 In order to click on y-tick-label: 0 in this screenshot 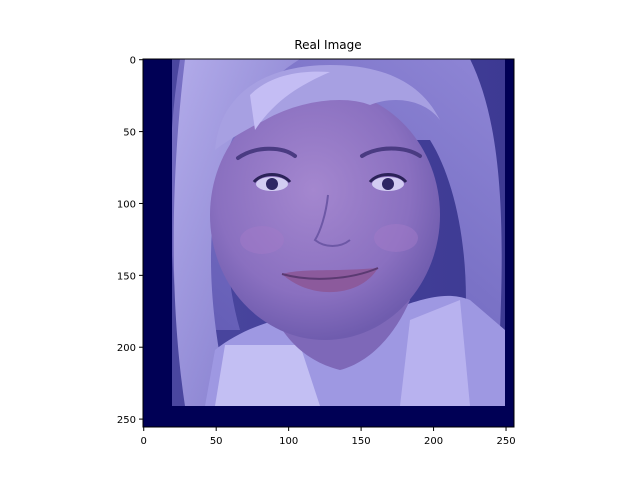, I will do `click(133, 61)`.